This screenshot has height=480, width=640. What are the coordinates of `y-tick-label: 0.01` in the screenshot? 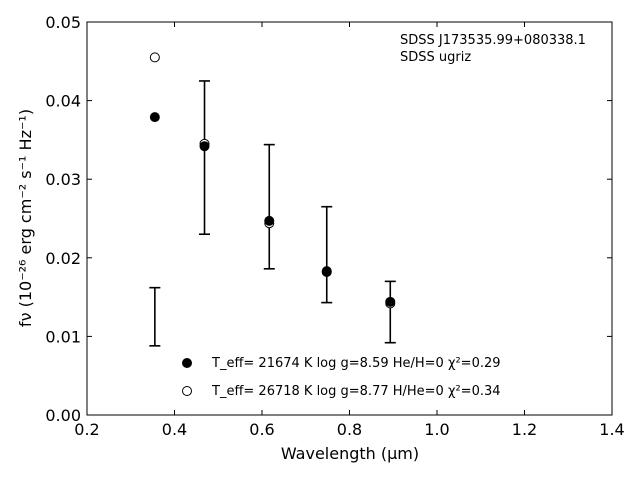 It's located at (63, 336).